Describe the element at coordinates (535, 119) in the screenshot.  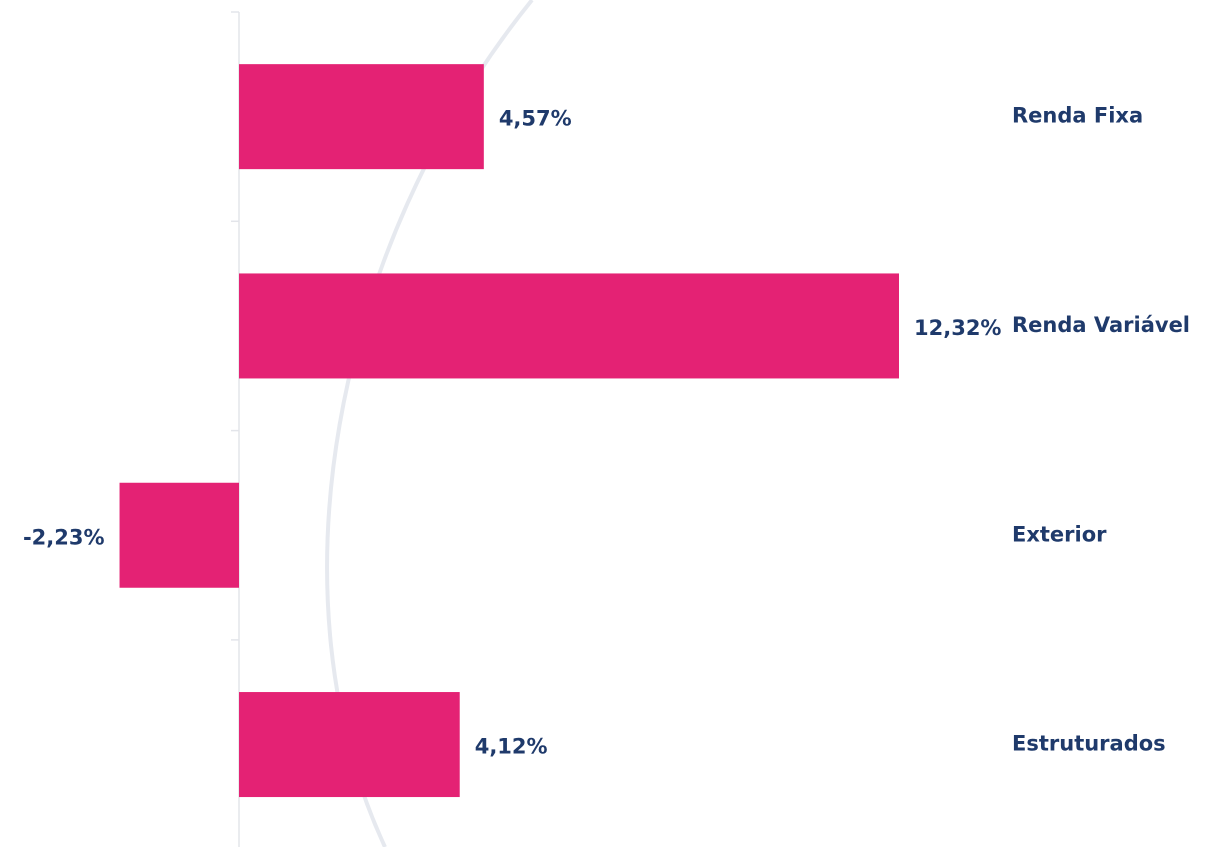
I see `value-label: 4,57%` at that location.